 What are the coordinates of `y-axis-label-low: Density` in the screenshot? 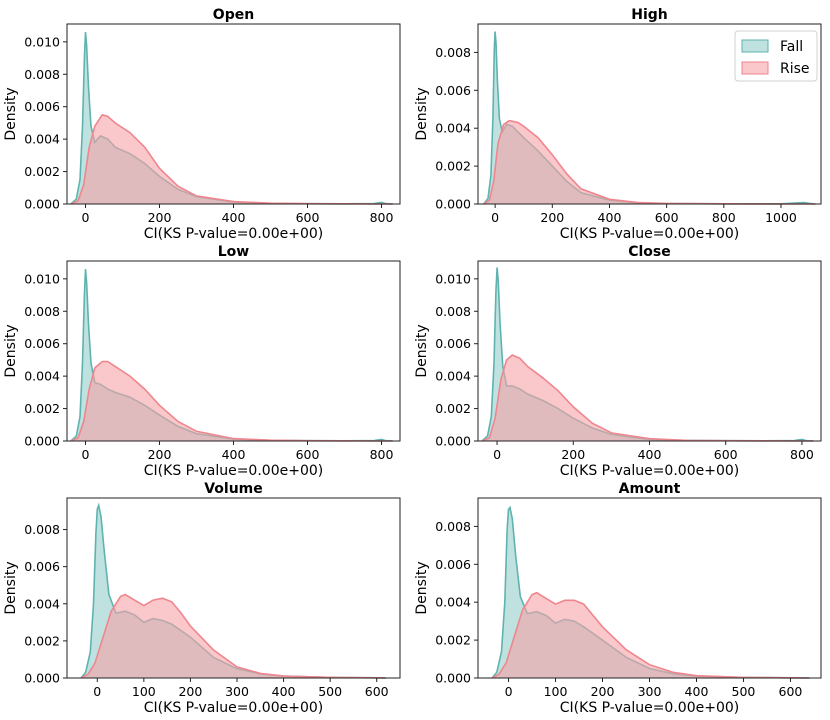 It's located at (11, 350).